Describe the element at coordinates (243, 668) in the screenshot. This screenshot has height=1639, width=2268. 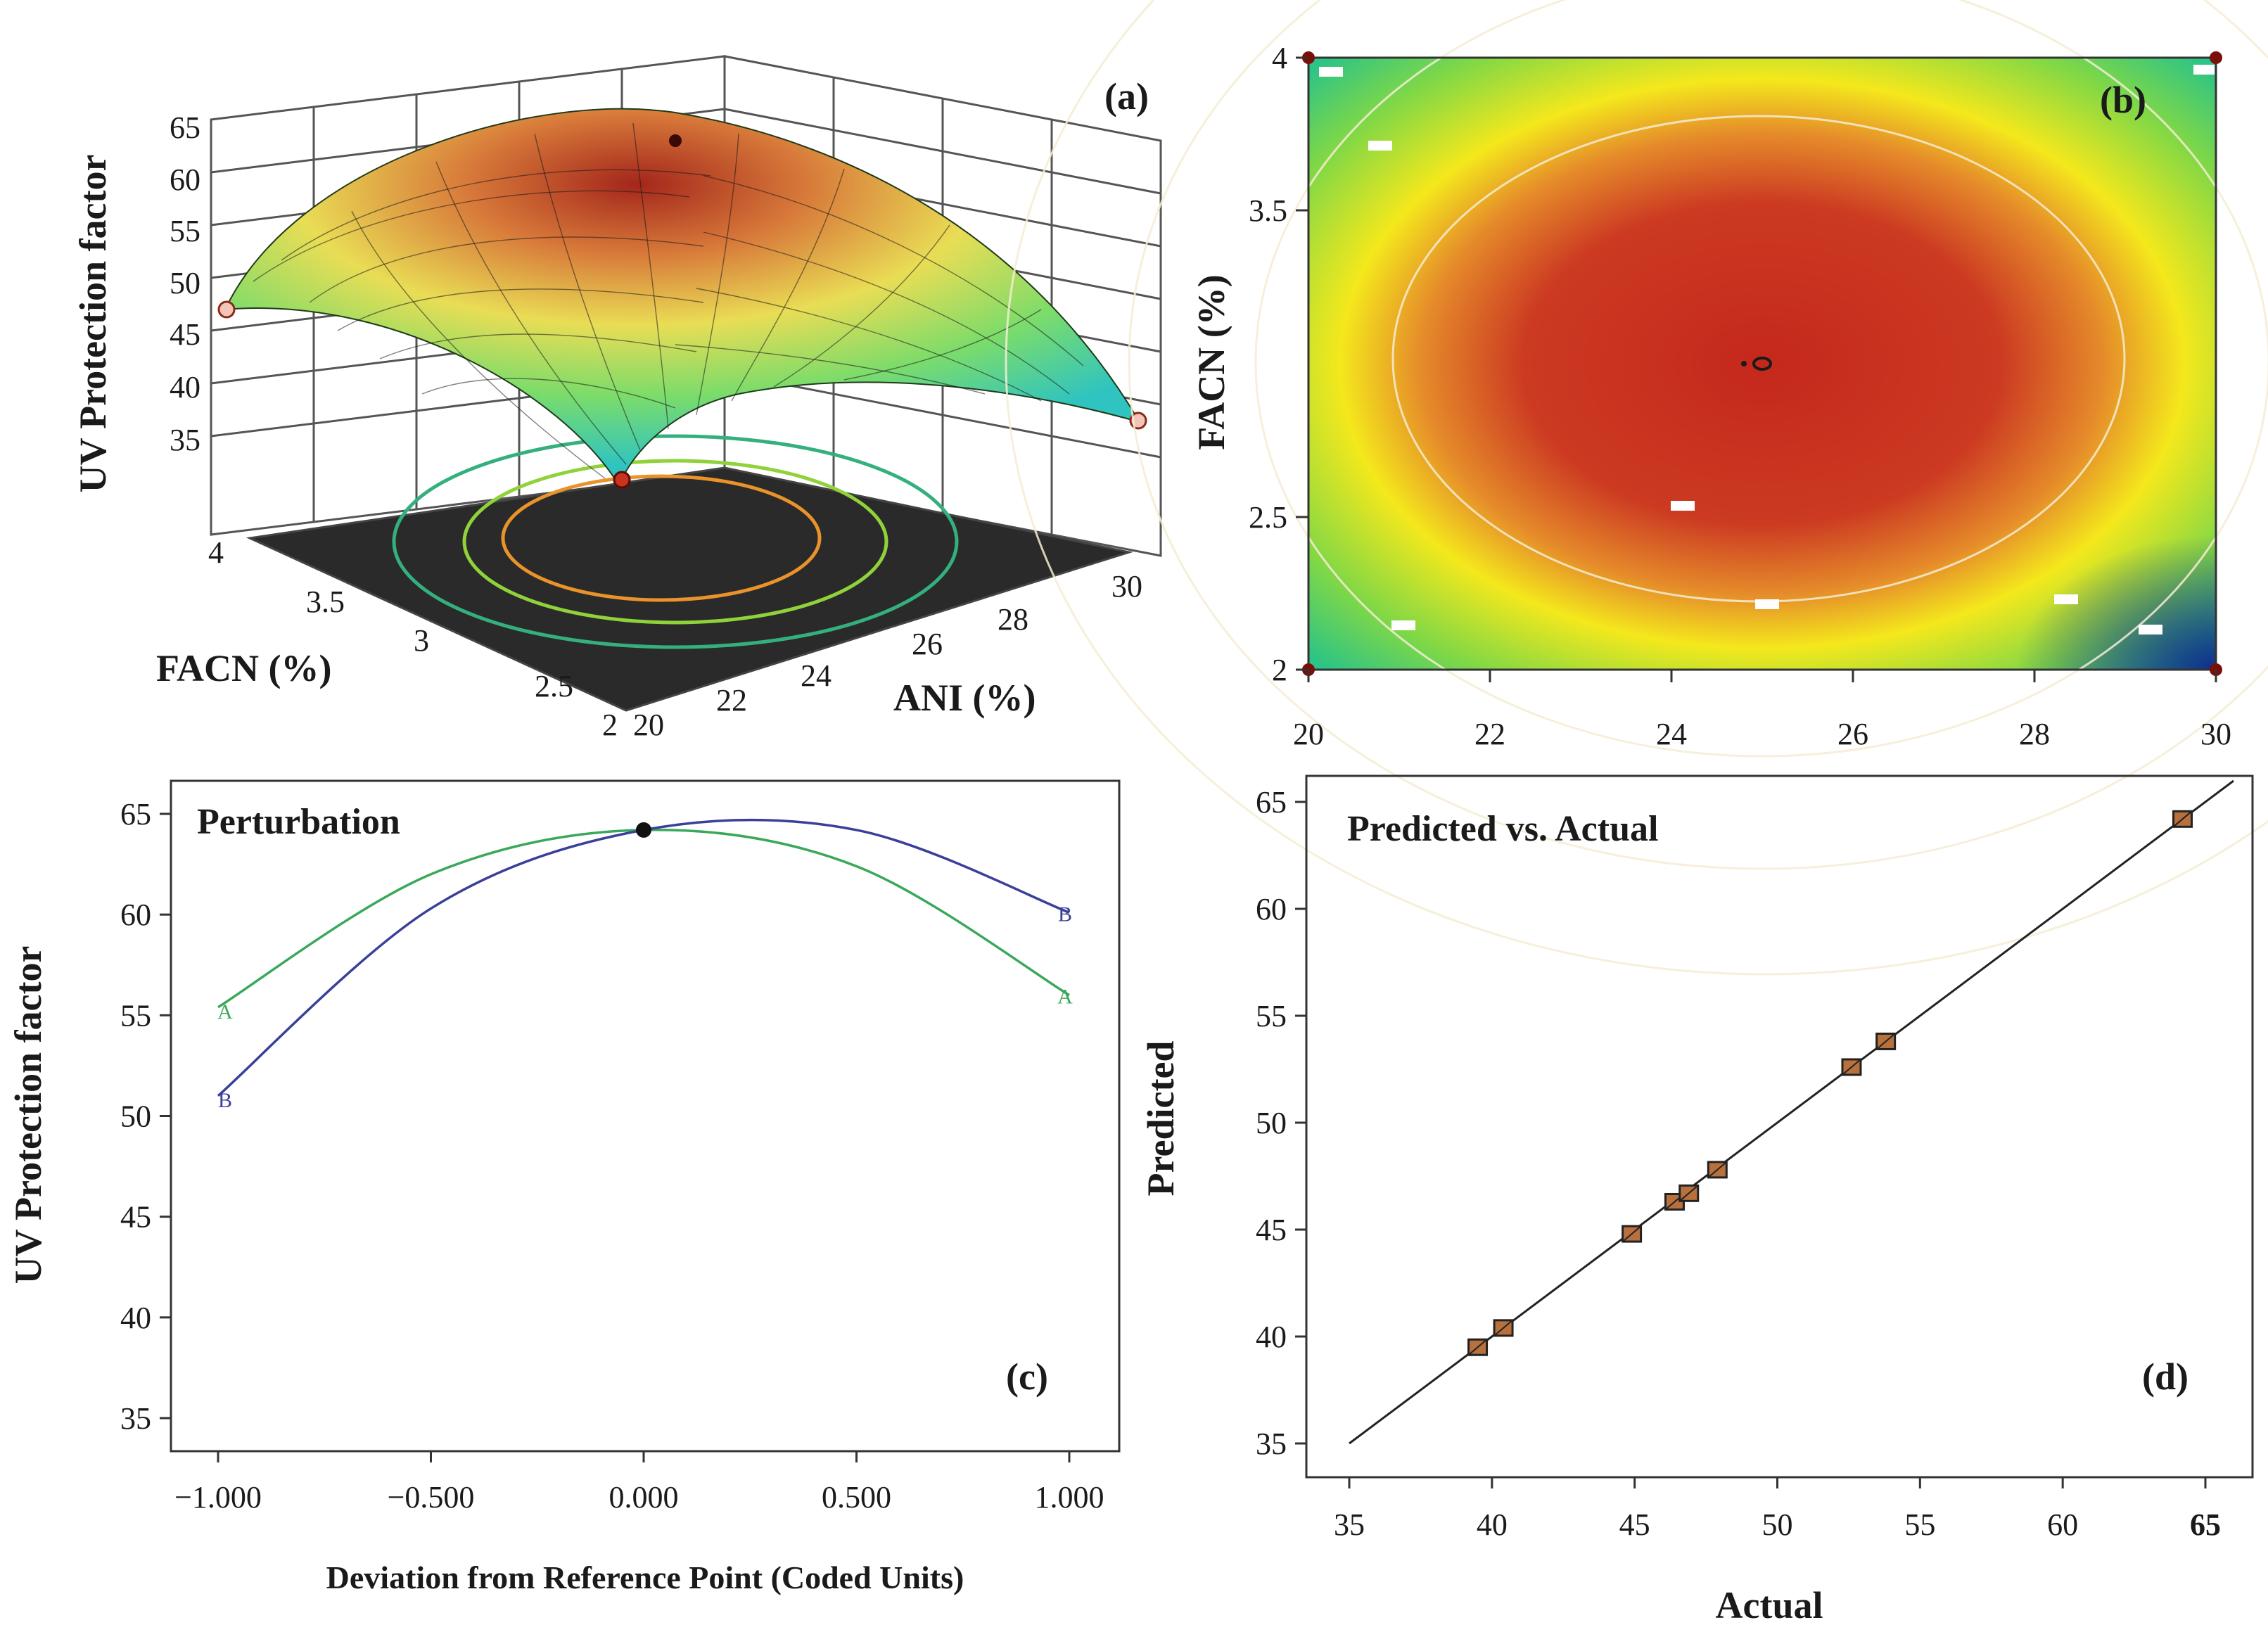
I see `y-axis-label: FACN (%)` at that location.